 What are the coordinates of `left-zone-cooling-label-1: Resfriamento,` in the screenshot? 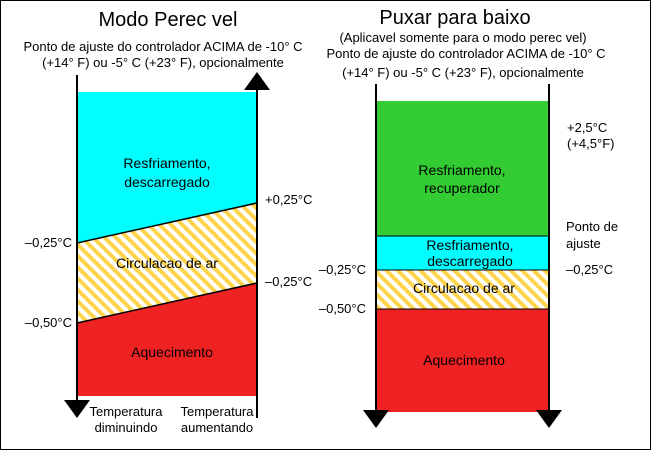 It's located at (166, 163).